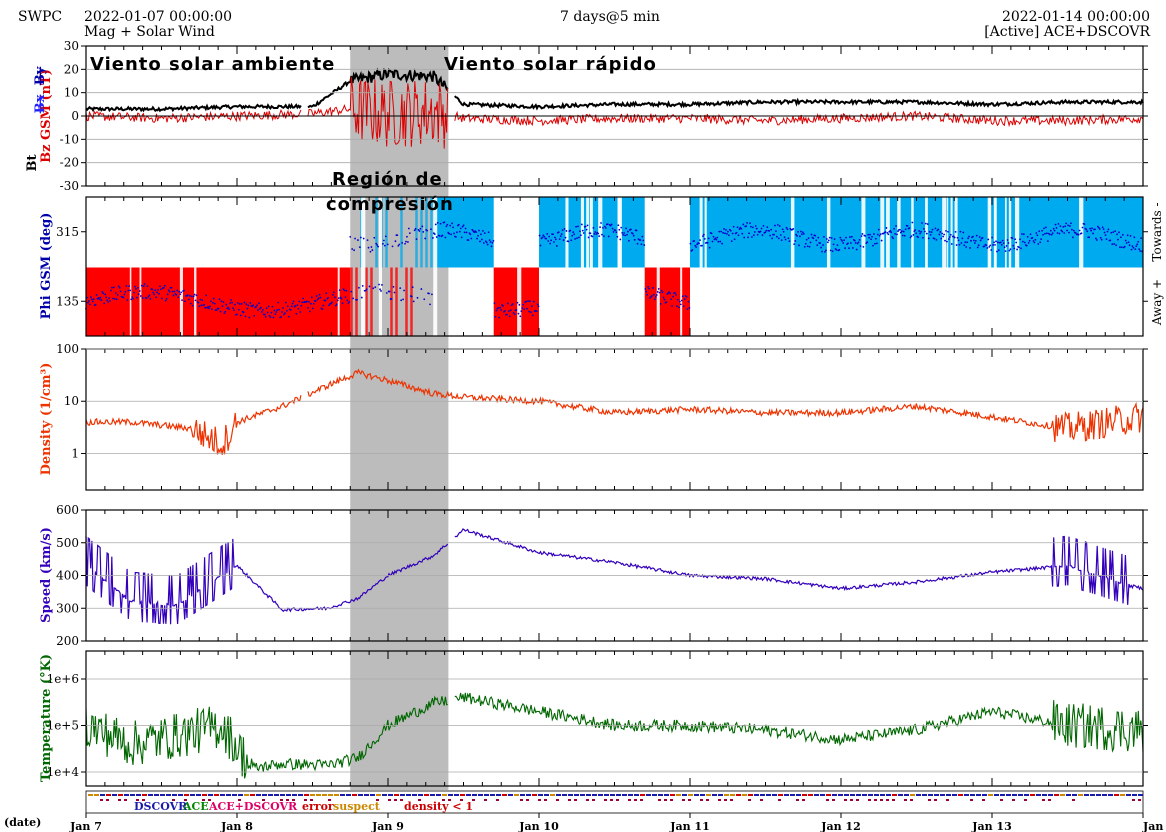 This screenshot has height=832, width=1166. I want to click on source-strip-frame, so click(614, 802).